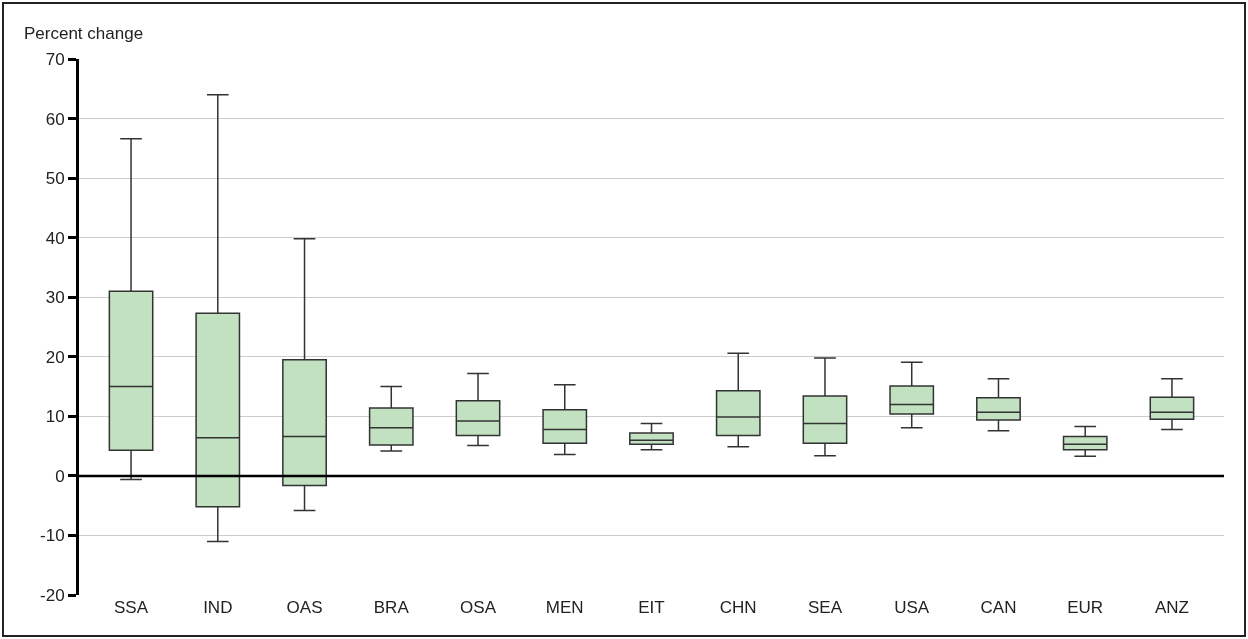 This screenshot has height=639, width=1248. I want to click on x-tick-label: CAN, so click(998, 607).